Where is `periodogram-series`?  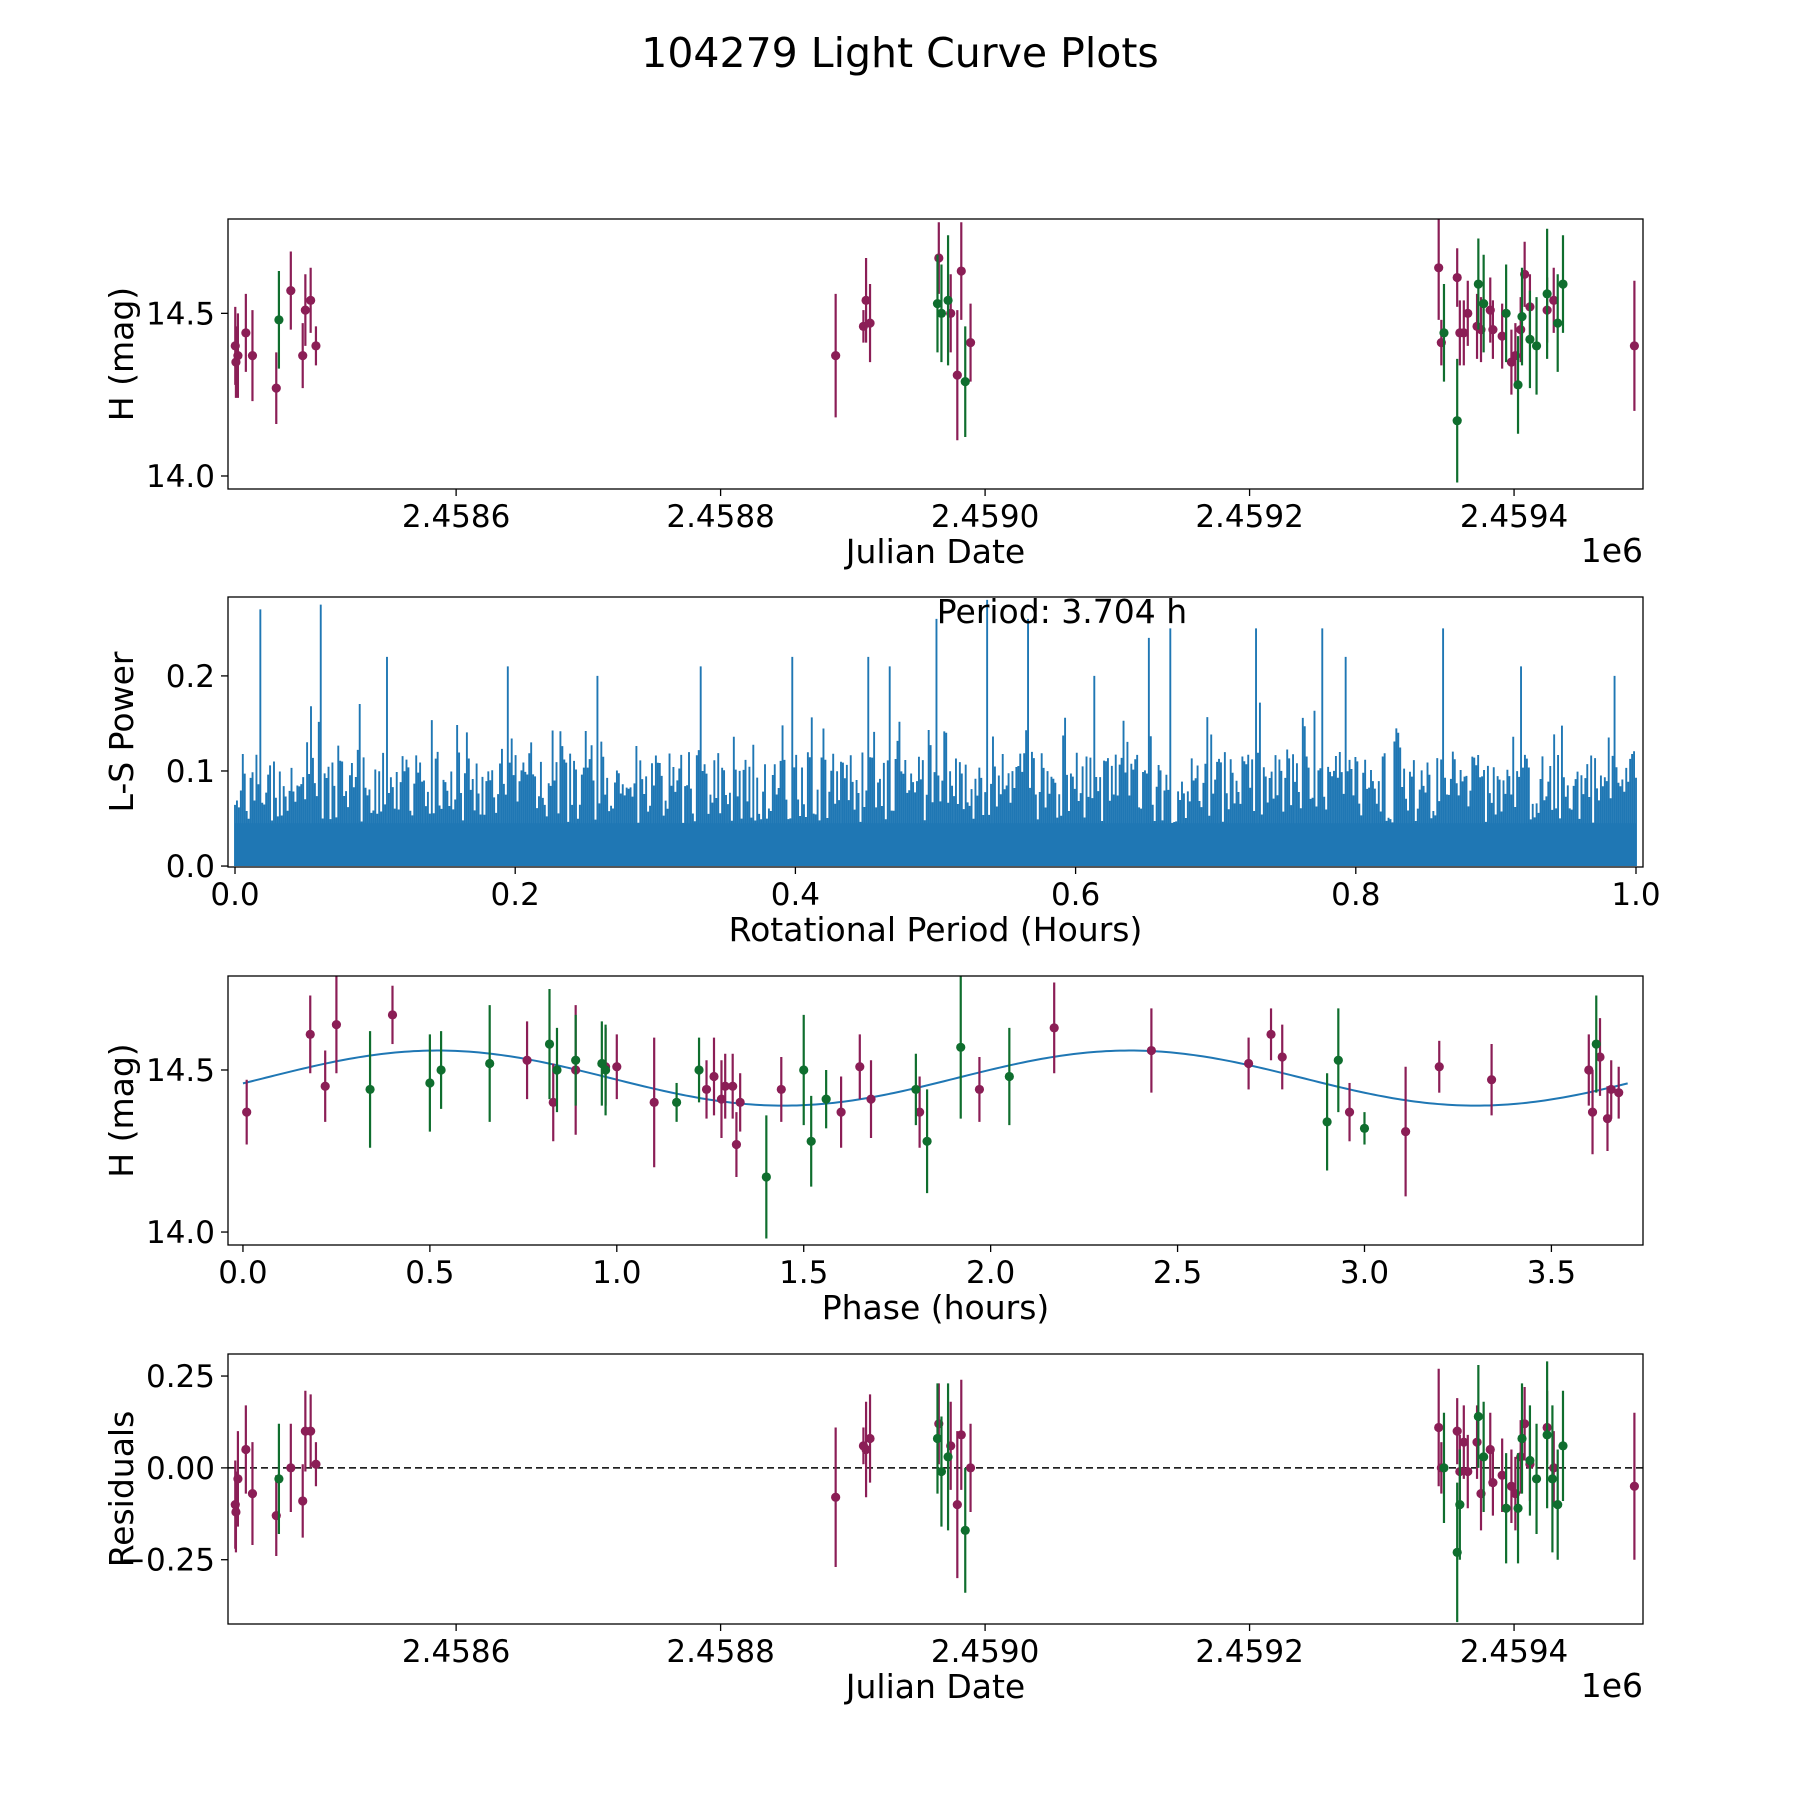 periodogram-series is located at coordinates (935, 733).